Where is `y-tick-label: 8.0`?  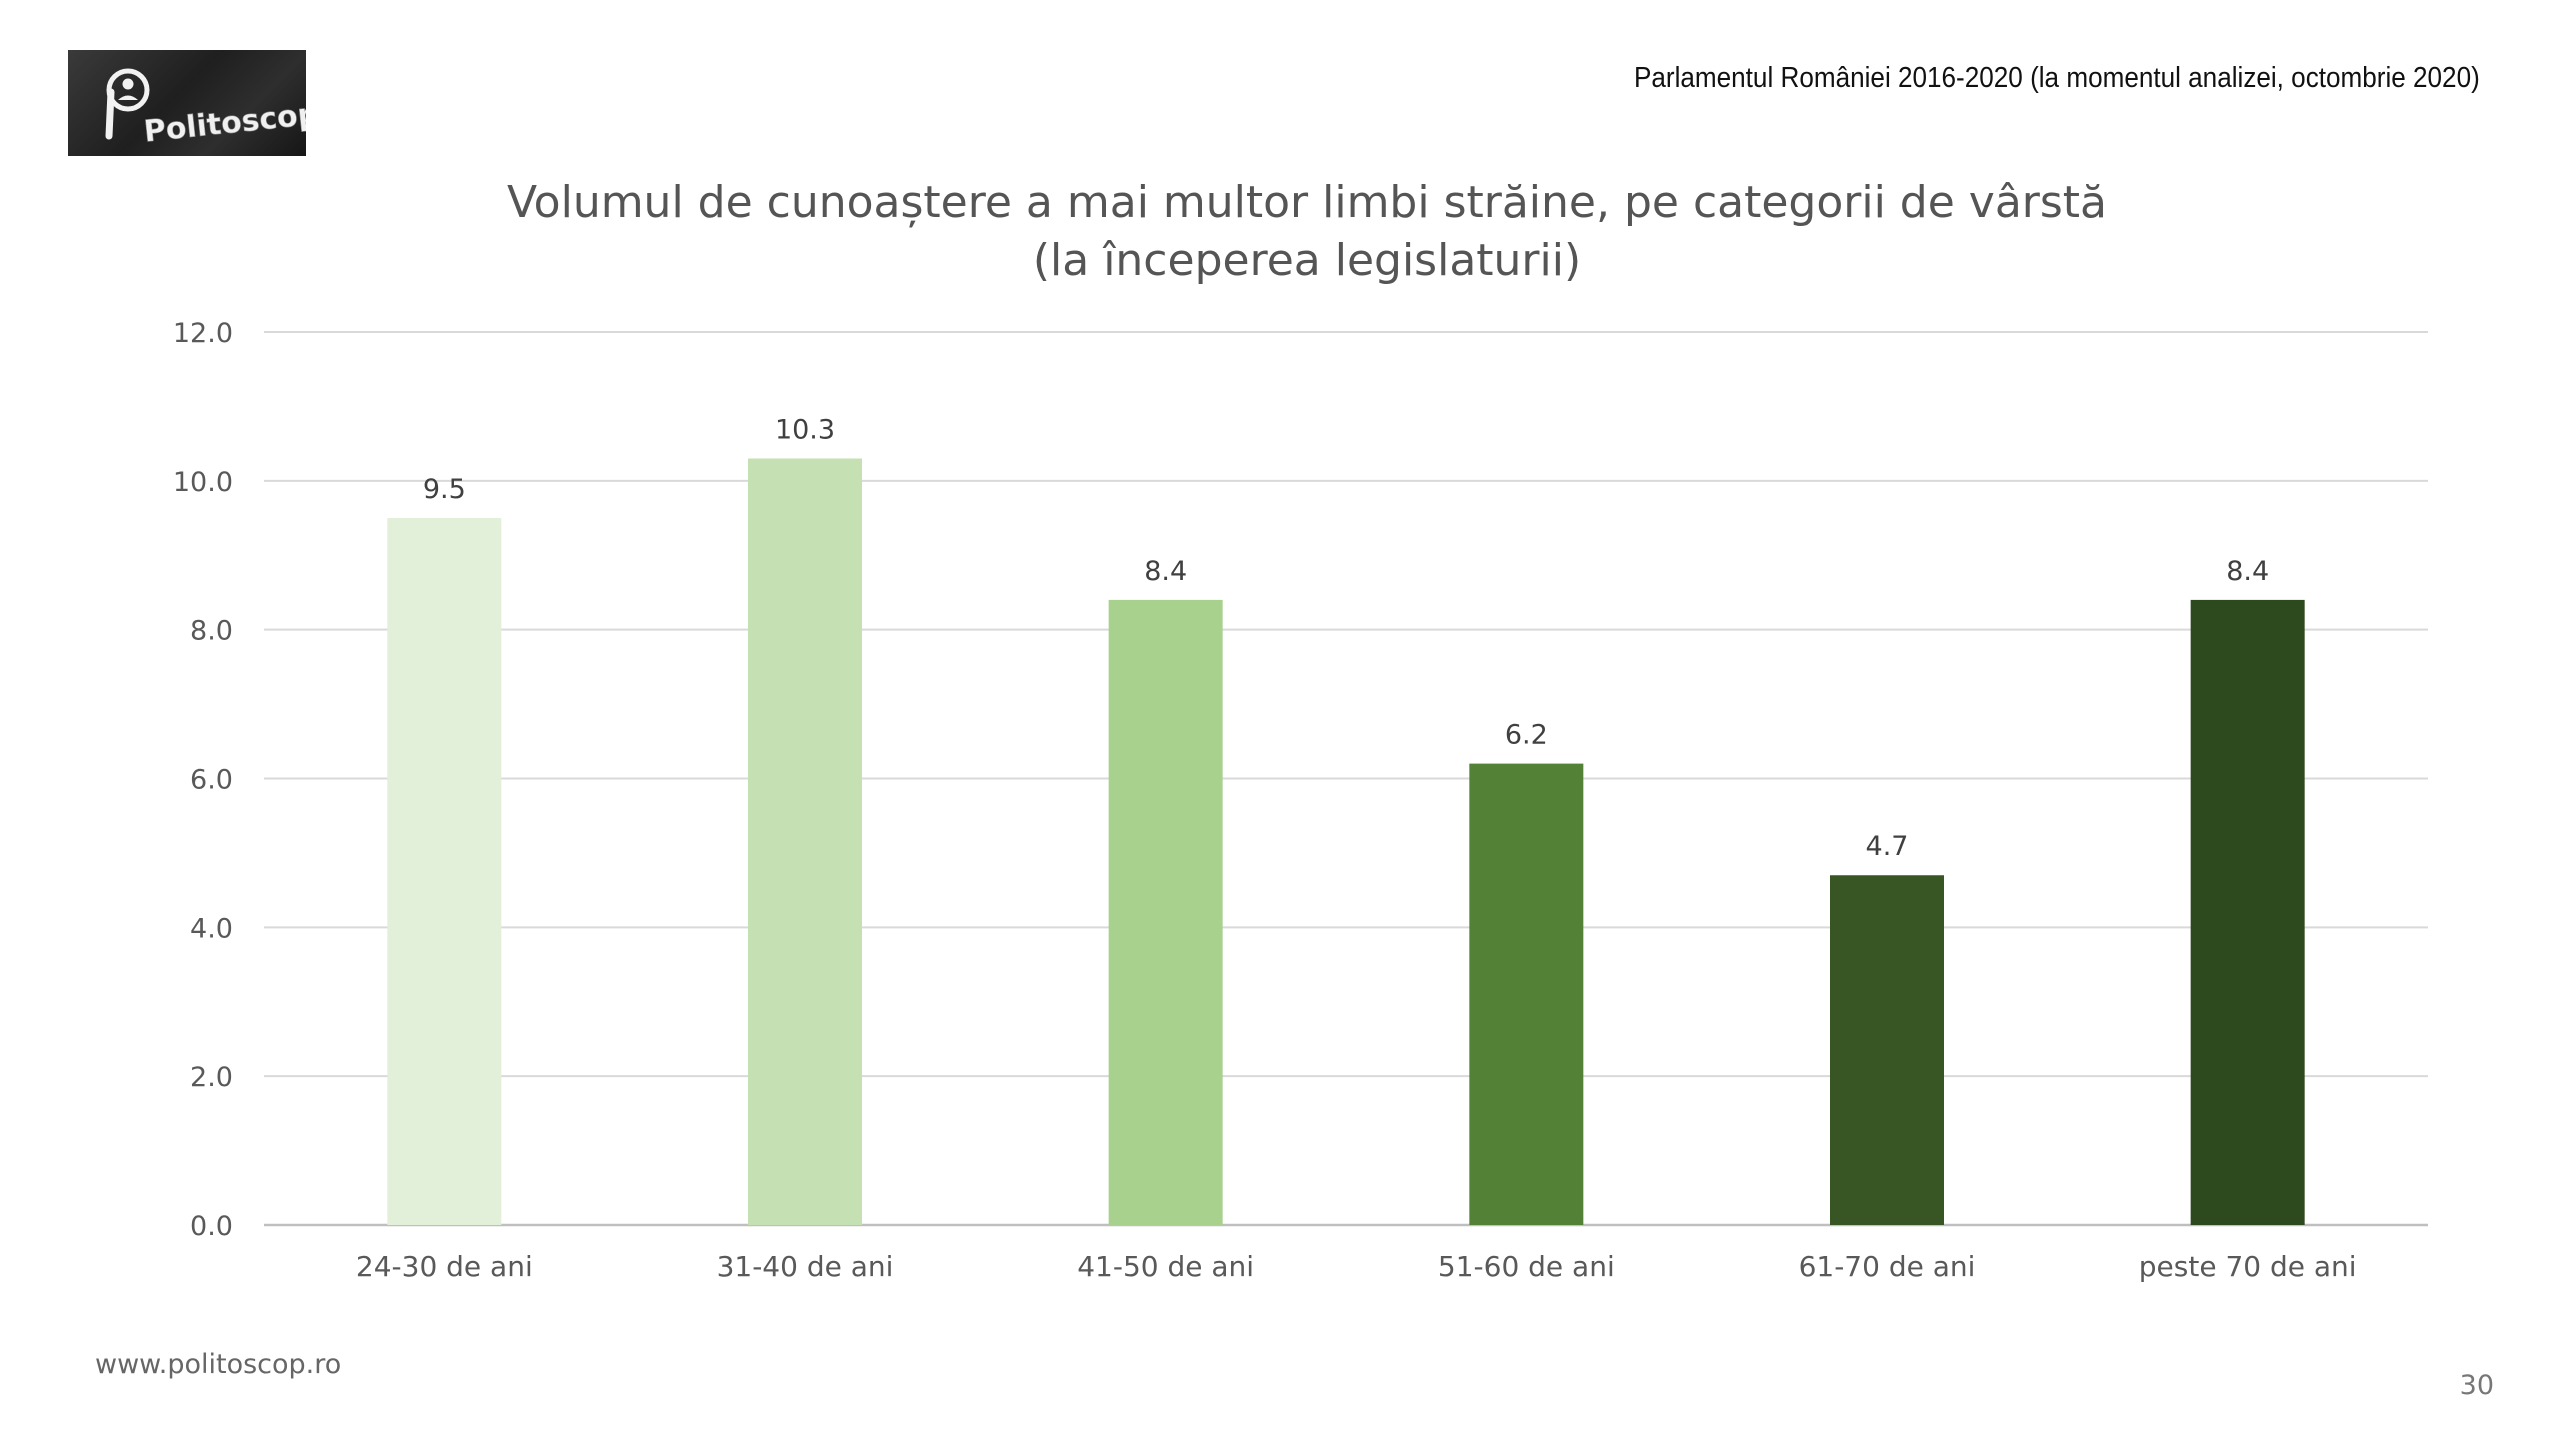
y-tick-label: 8.0 is located at coordinates (211, 631).